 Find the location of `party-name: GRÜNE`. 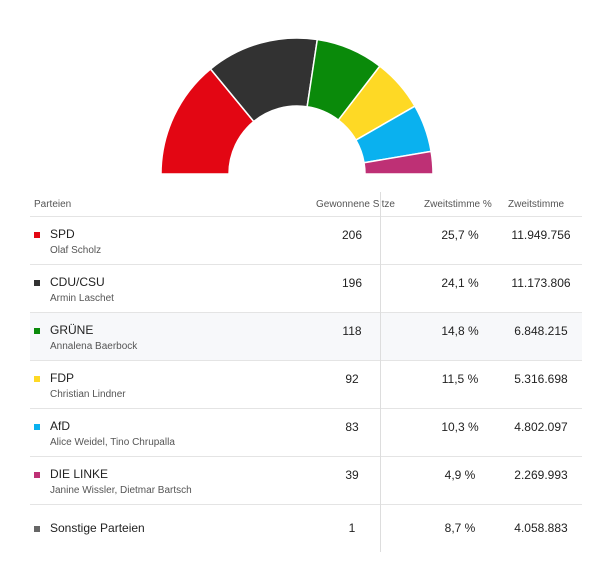

party-name: GRÜNE is located at coordinates (72, 330).